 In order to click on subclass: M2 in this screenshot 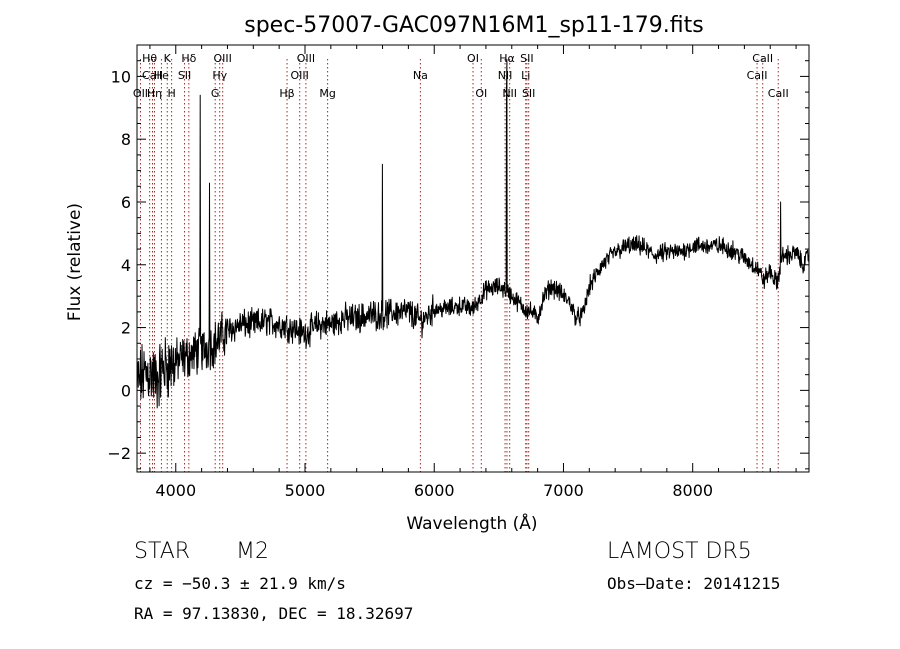, I will do `click(252, 551)`.